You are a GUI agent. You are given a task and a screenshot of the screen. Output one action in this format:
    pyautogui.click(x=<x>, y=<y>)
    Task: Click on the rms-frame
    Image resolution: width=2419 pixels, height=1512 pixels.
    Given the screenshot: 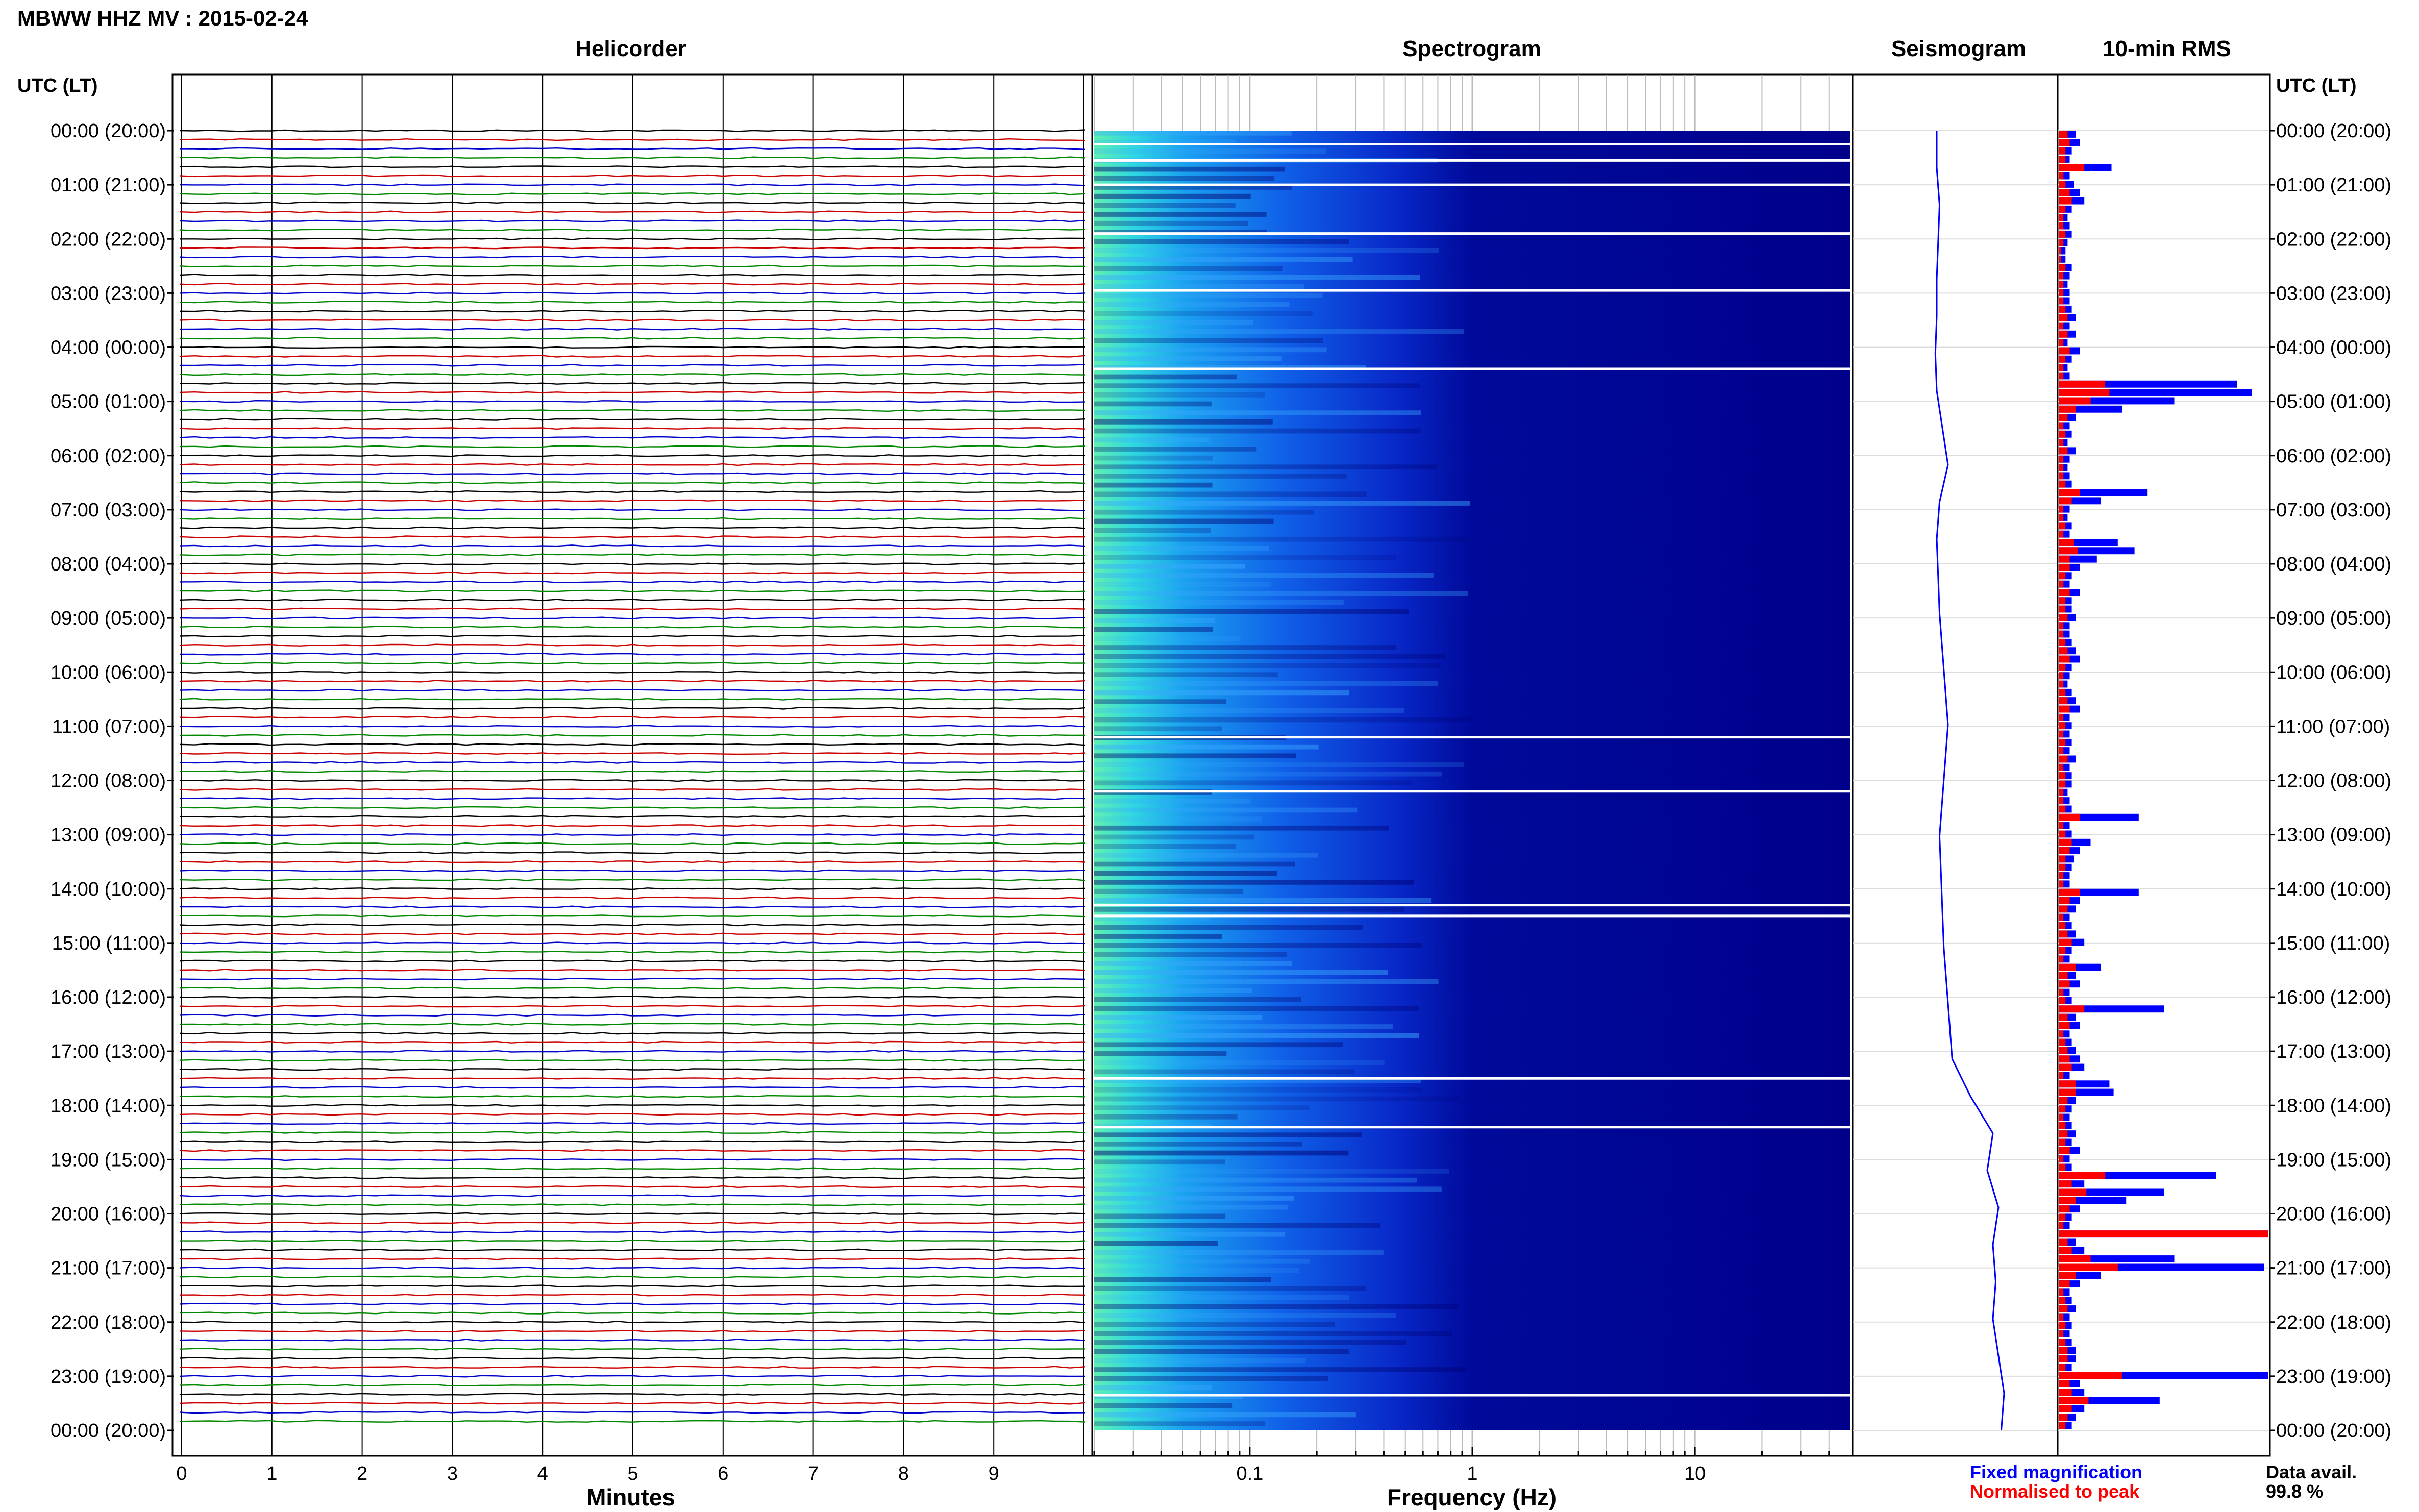 What is the action you would take?
    pyautogui.click(x=2164, y=765)
    